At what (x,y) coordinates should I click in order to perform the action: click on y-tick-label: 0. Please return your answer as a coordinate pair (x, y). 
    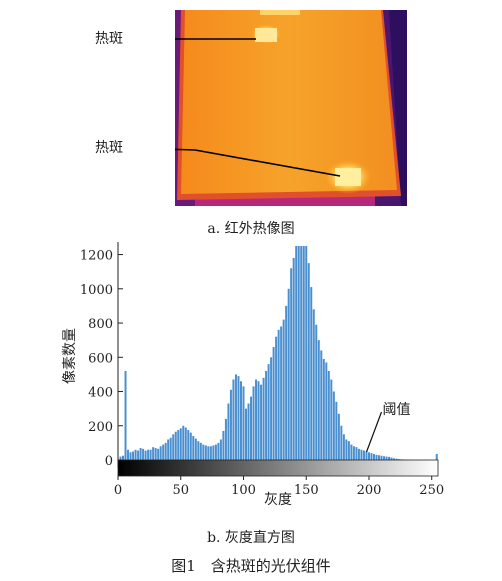
    Looking at the image, I should click on (109, 461).